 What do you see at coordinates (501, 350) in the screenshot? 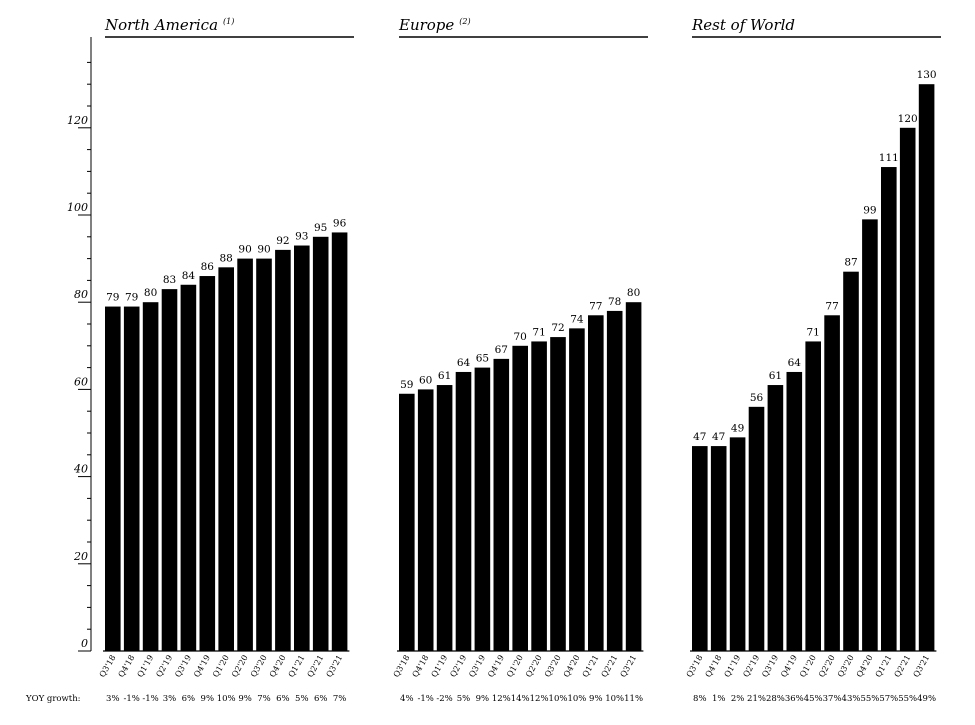
I see `data-label: 67` at bounding box center [501, 350].